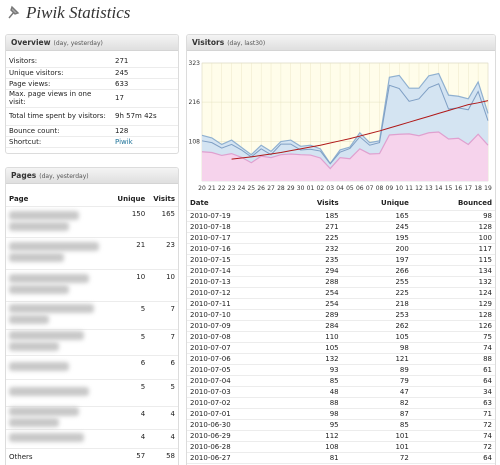 This screenshot has width=500, height=465. What do you see at coordinates (376, 260) in the screenshot?
I see `visitors-cell: 197` at bounding box center [376, 260].